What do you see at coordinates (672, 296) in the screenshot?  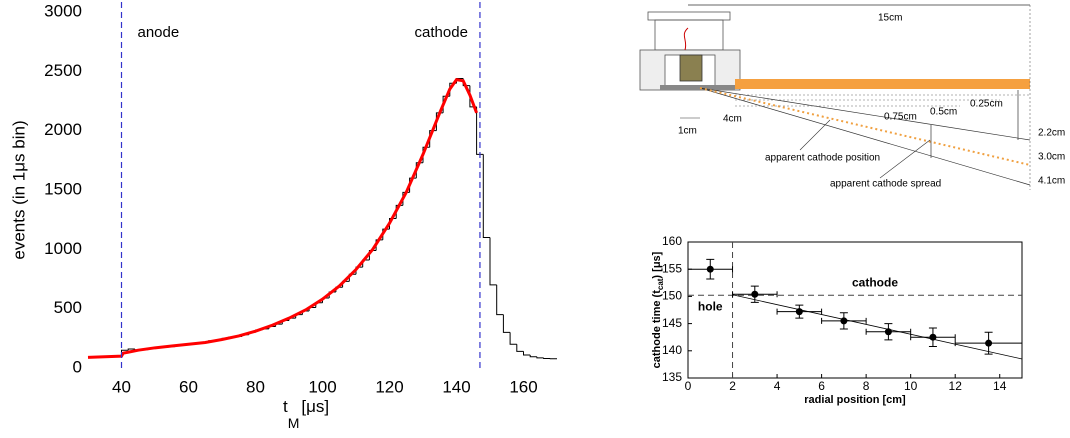 I see `y-tick-label: 150` at bounding box center [672, 296].